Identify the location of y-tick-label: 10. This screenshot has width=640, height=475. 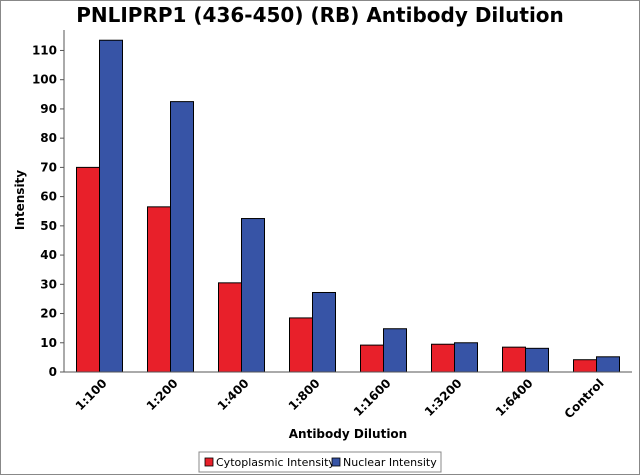
(48, 343).